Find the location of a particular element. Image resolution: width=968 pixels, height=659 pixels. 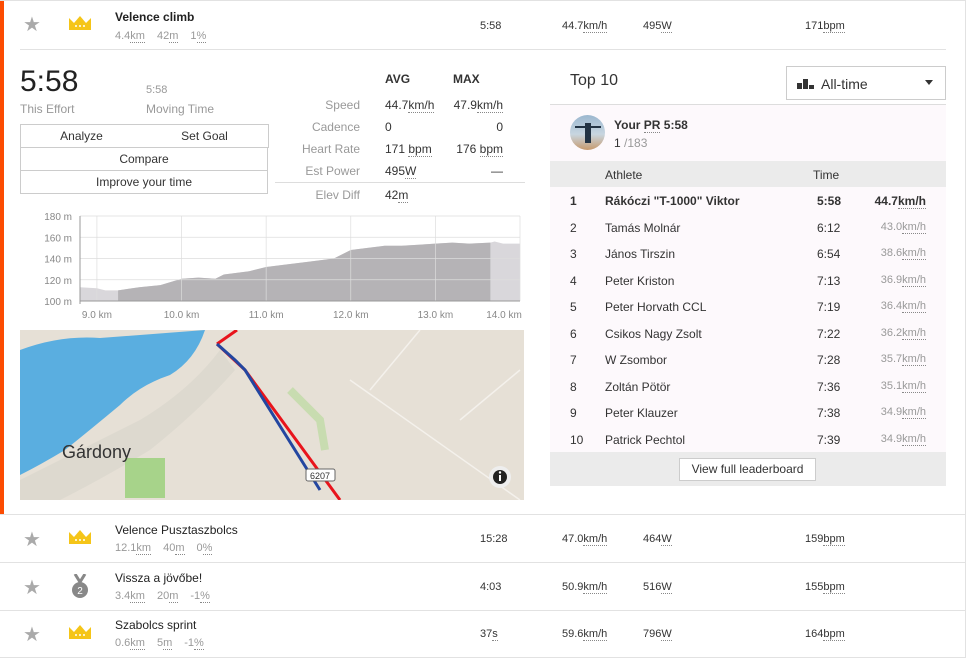

time: 7:38 is located at coordinates (829, 413).